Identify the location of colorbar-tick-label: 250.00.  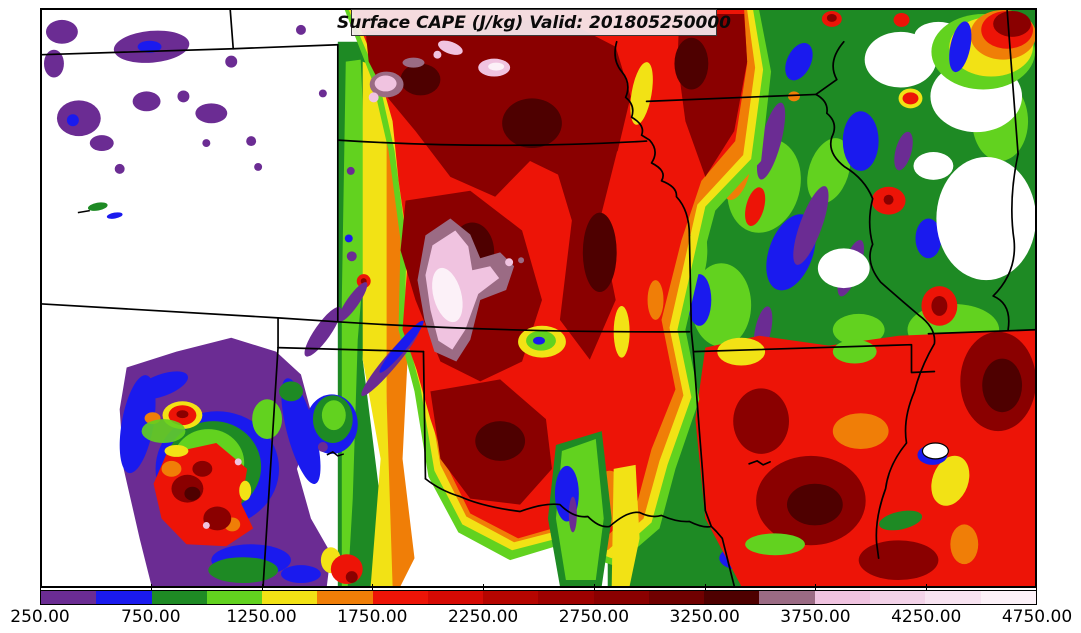
(40, 617).